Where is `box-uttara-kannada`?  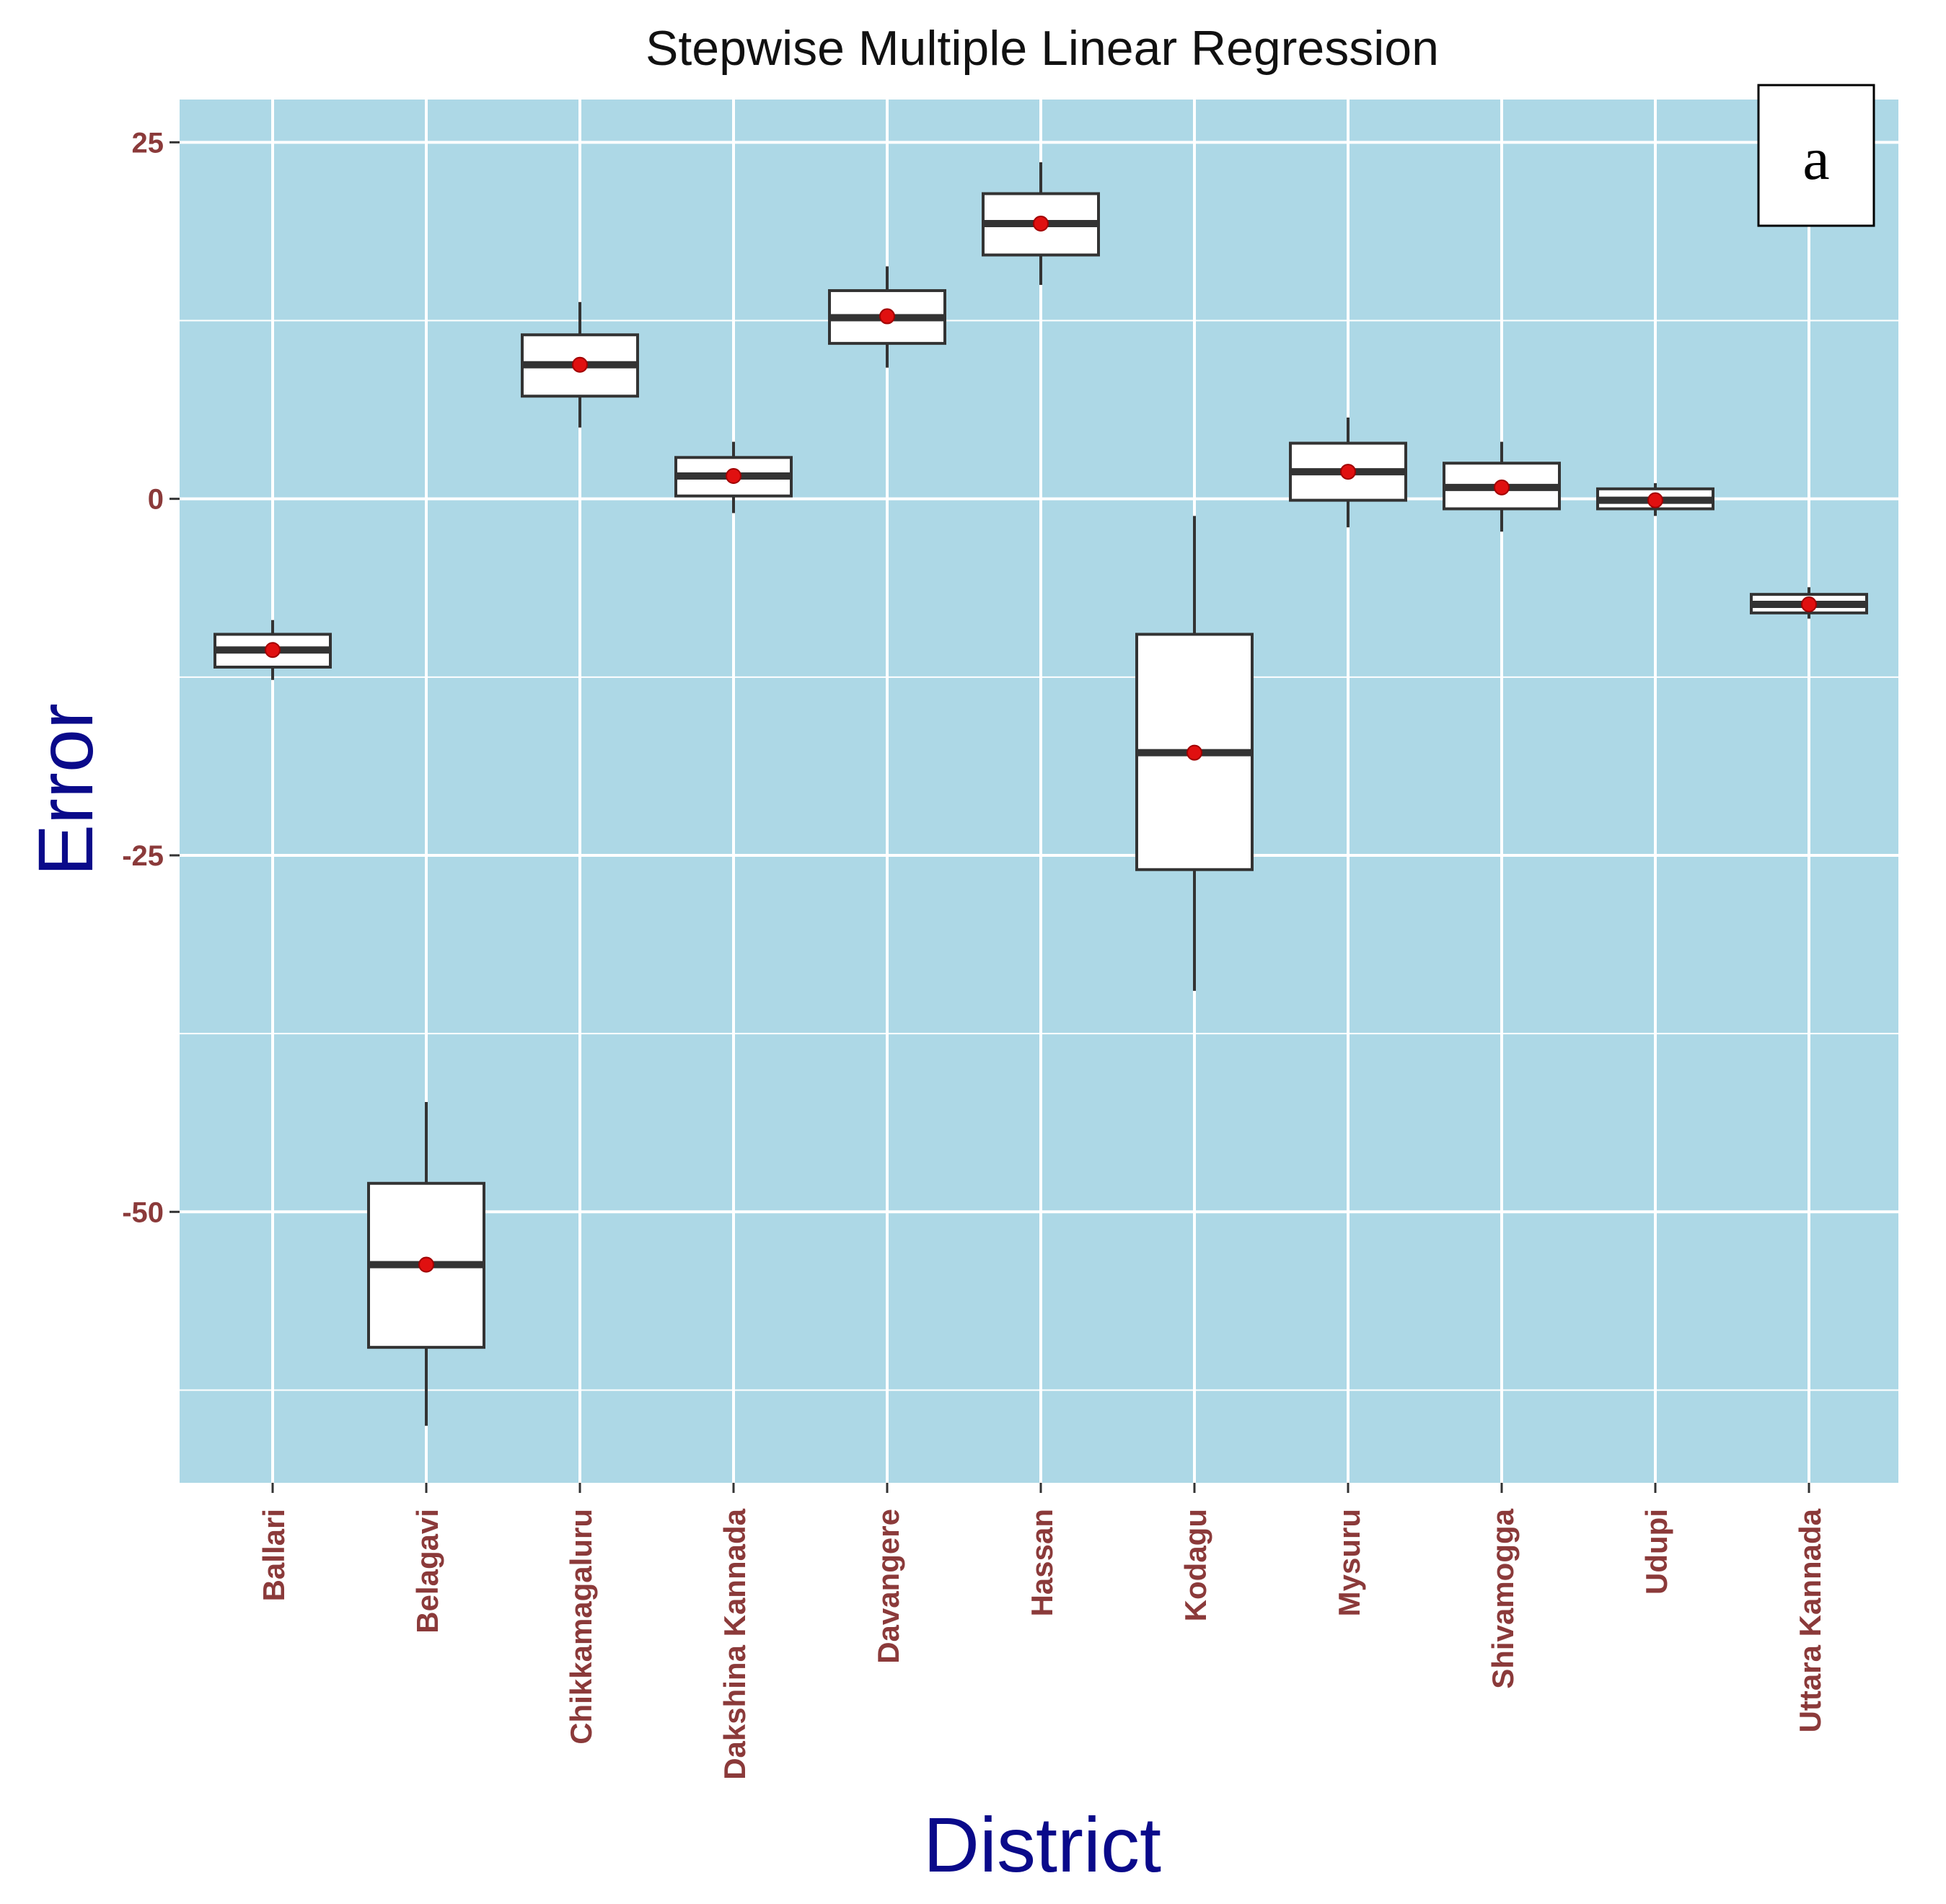
box-uttara-kannada is located at coordinates (1809, 603).